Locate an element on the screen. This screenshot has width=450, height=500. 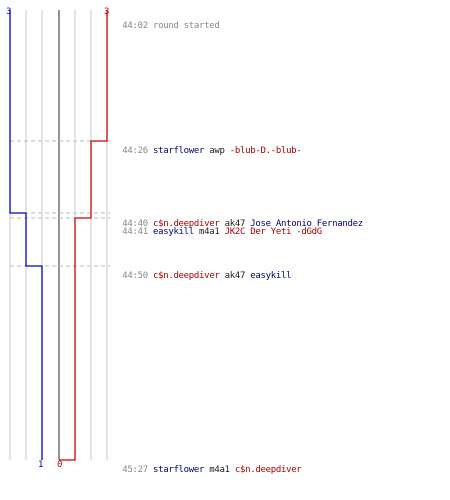
event-time: 44:02 is located at coordinates (135, 26).